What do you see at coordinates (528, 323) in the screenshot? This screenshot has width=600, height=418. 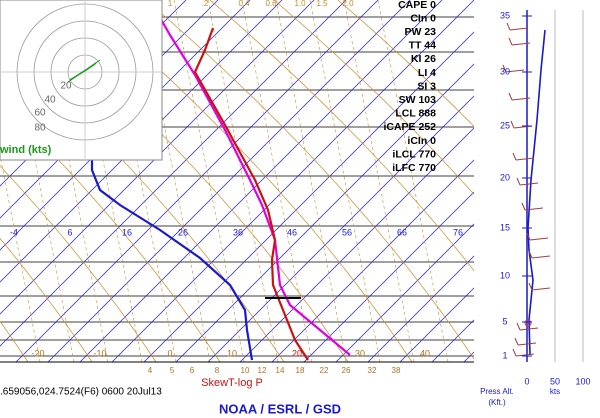 I see `surface-marker` at bounding box center [528, 323].